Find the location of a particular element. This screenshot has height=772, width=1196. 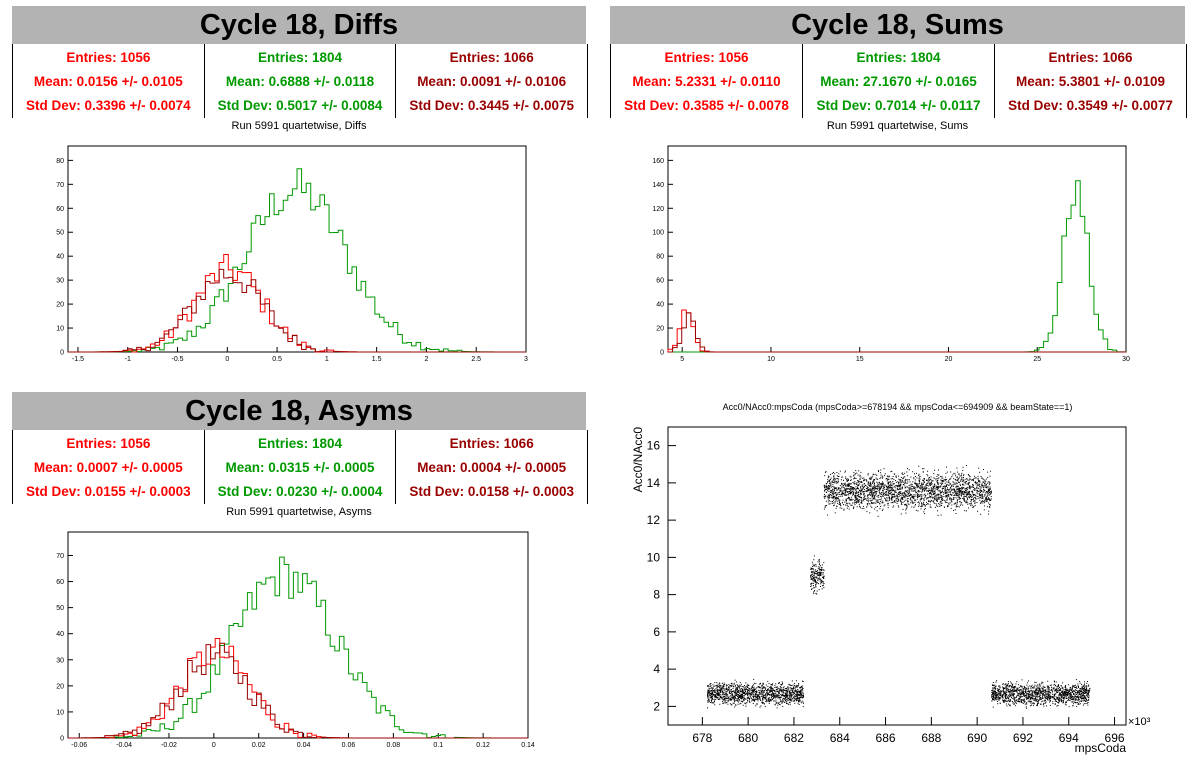

std-label: Std Dev: 0.3585 +/- 0.0078 is located at coordinates (706, 105).